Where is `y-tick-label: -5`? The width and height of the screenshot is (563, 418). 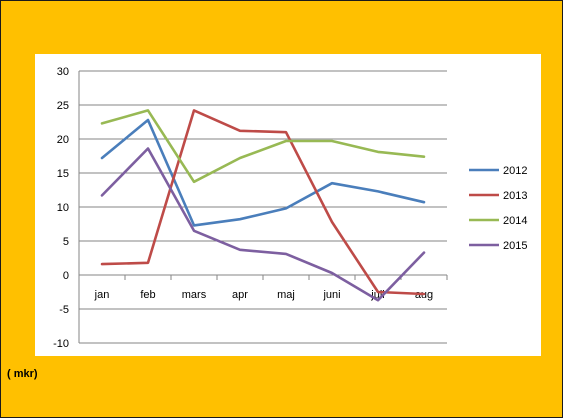
y-tick-label: -5 is located at coordinates (64, 310).